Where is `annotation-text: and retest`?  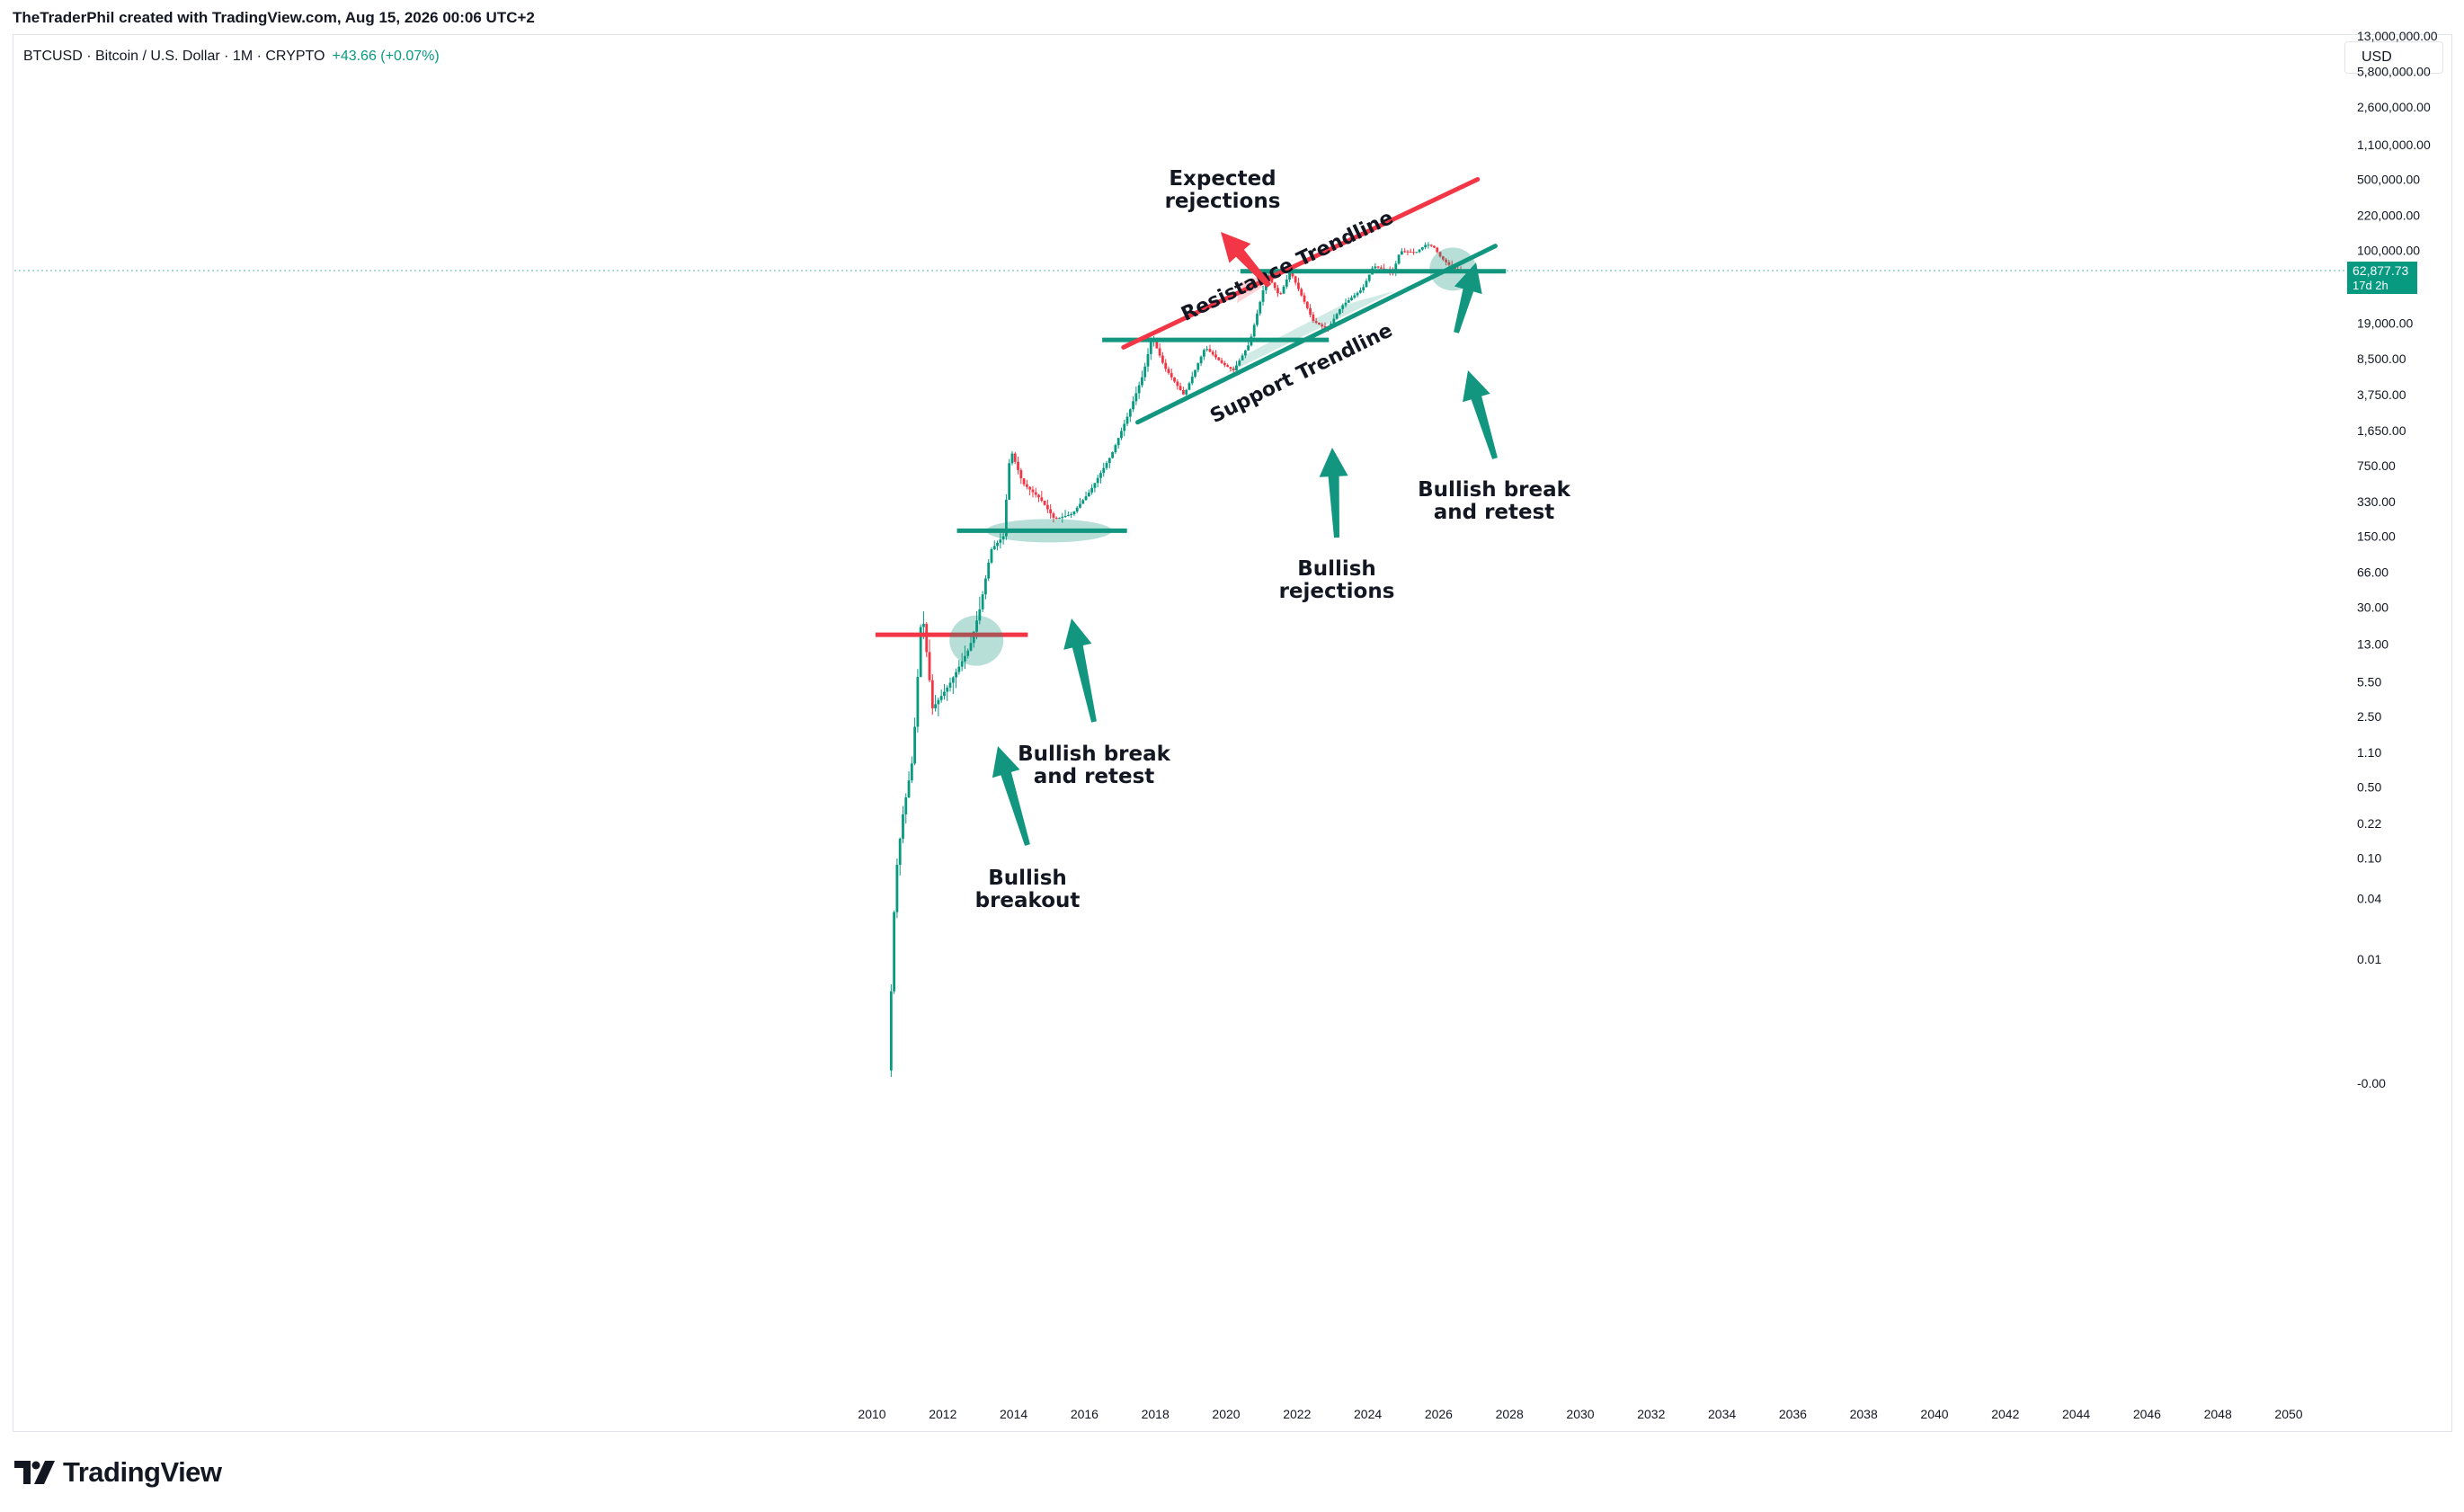 annotation-text: and retest is located at coordinates (1094, 776).